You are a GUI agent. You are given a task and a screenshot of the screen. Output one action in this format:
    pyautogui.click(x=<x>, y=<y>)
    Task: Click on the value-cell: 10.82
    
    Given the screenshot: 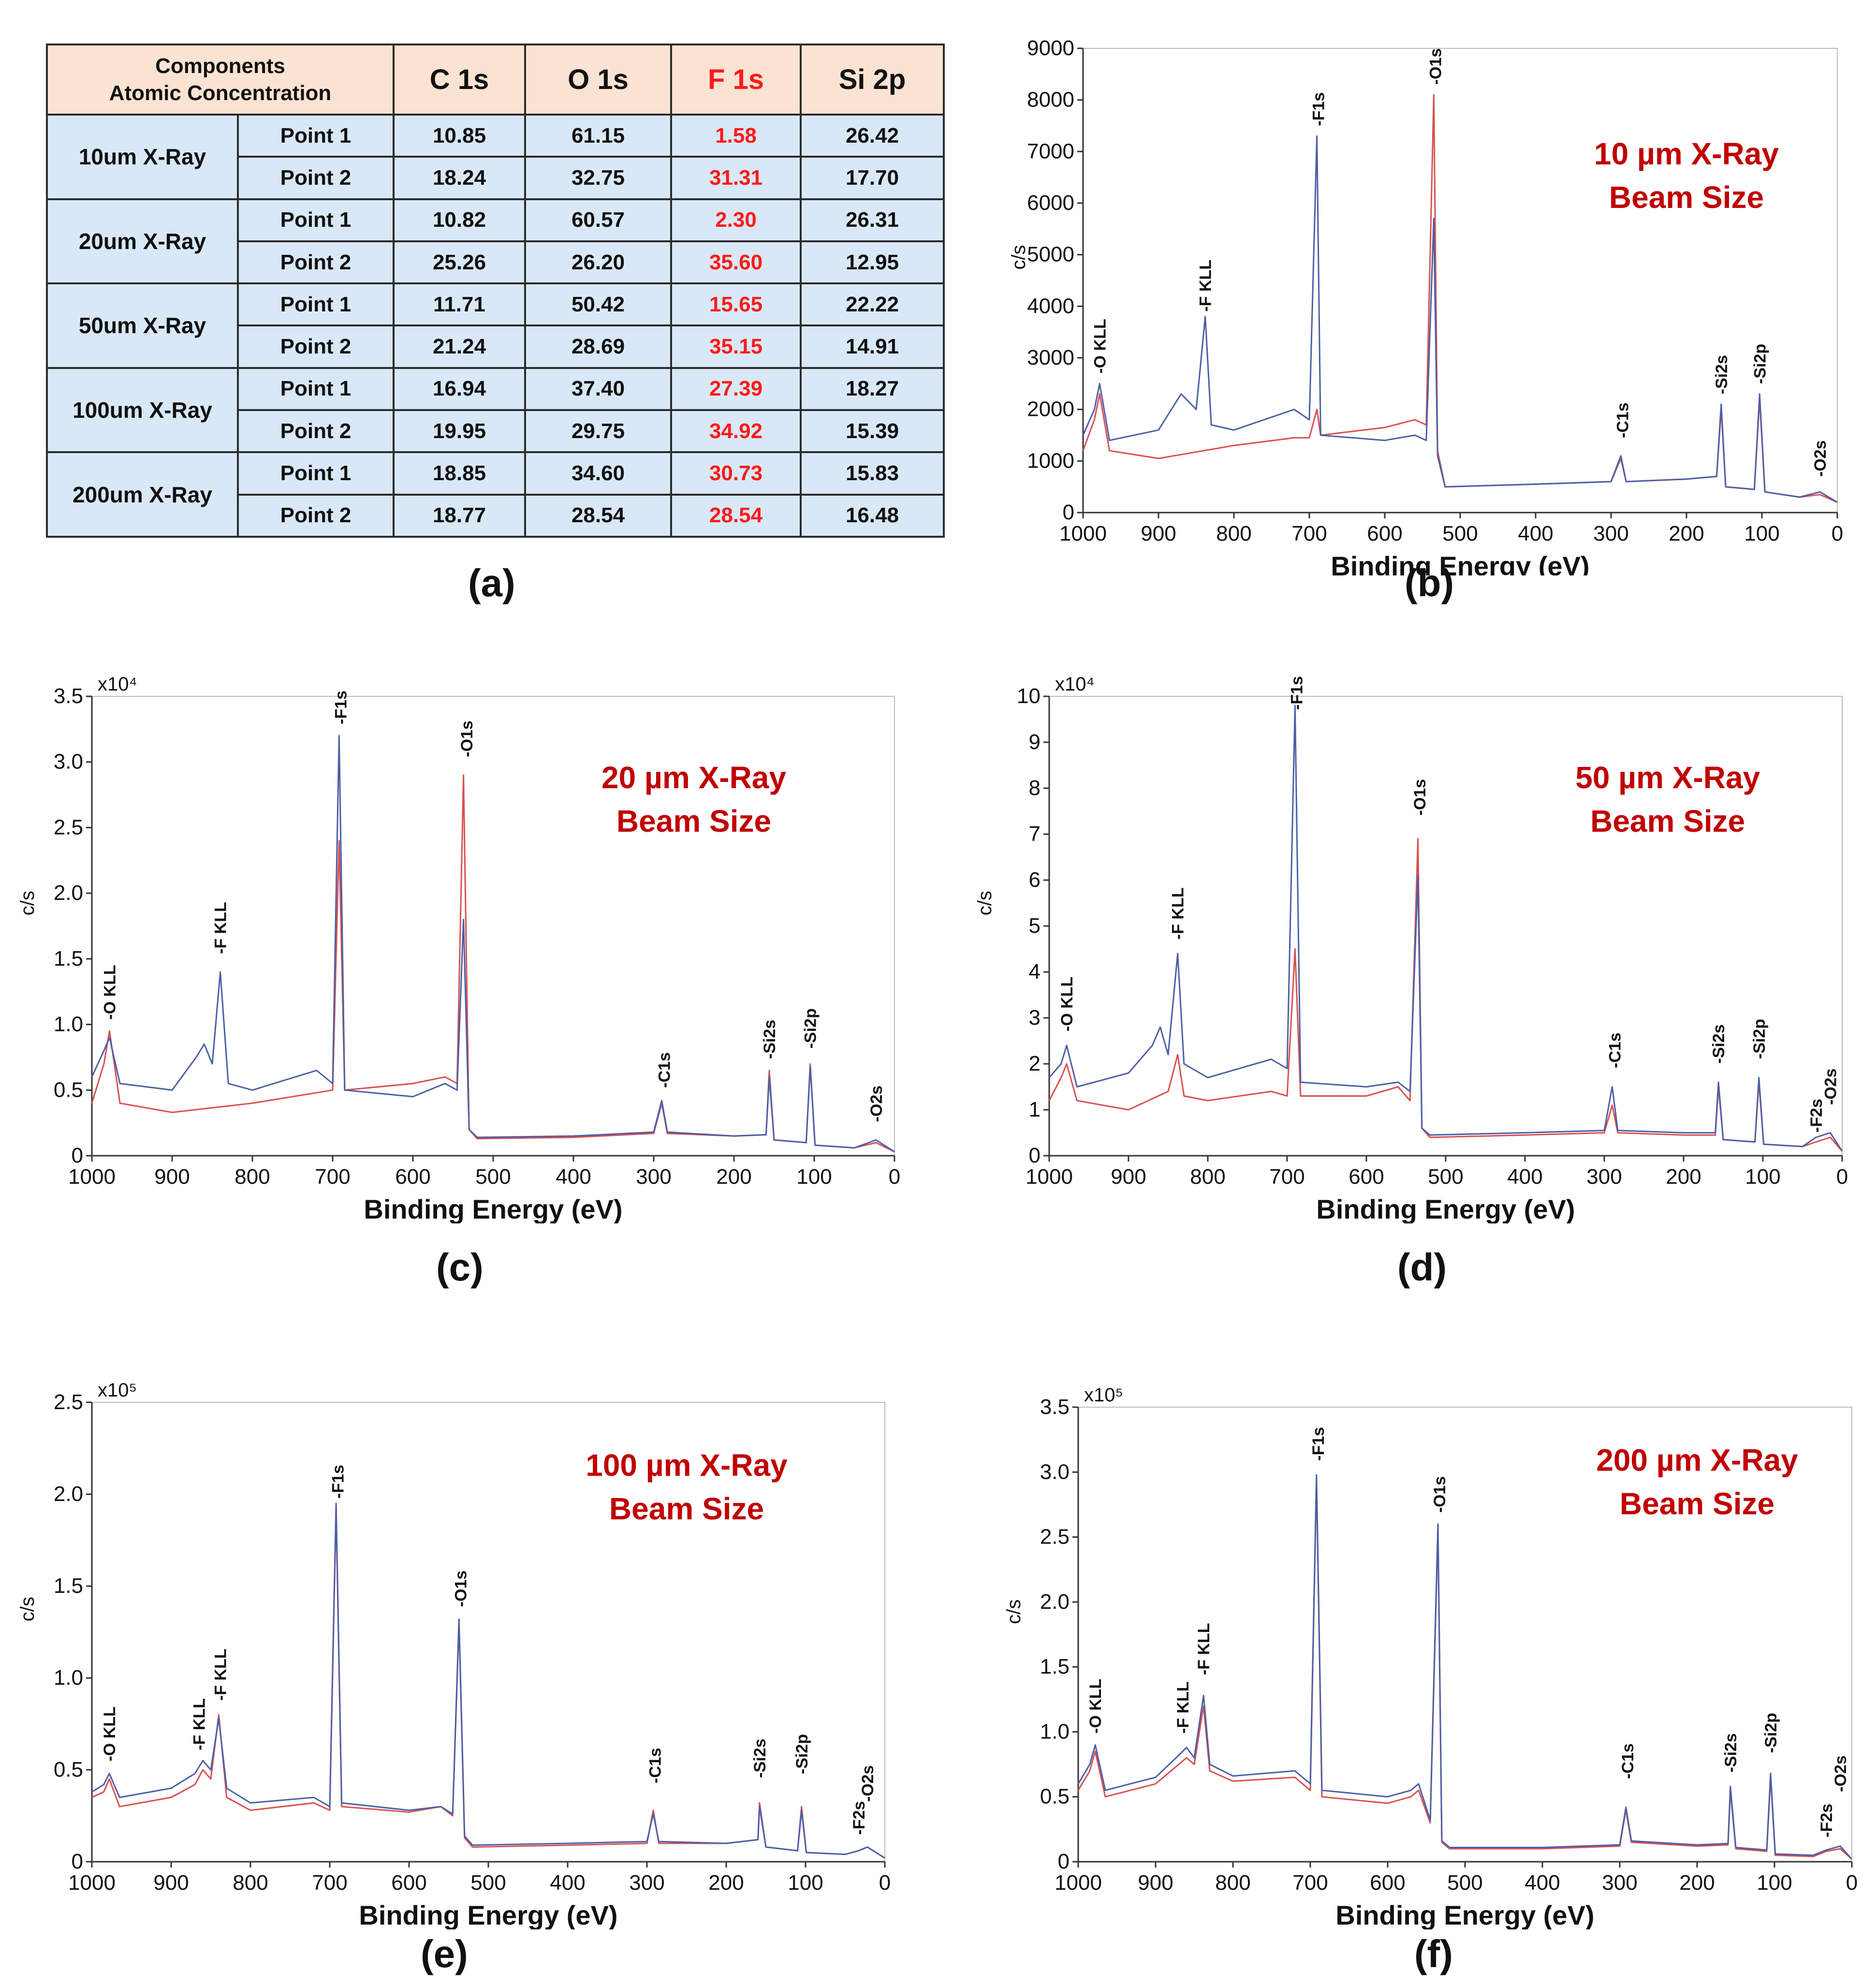 What is the action you would take?
    pyautogui.click(x=460, y=220)
    